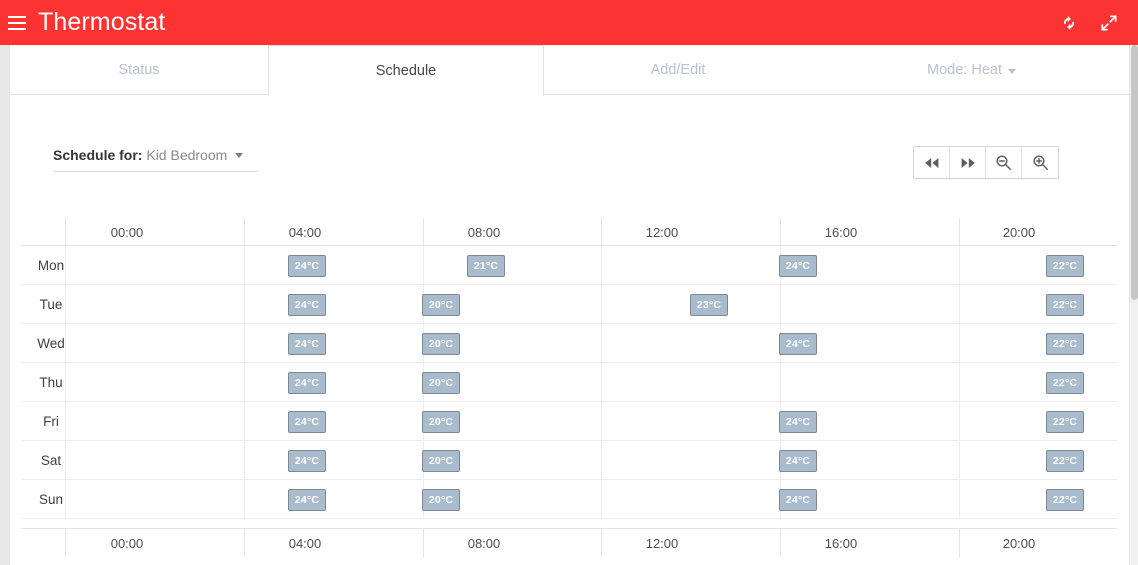 The width and height of the screenshot is (1138, 565). What do you see at coordinates (1133, 305) in the screenshot?
I see `vertical-scrollbar` at bounding box center [1133, 305].